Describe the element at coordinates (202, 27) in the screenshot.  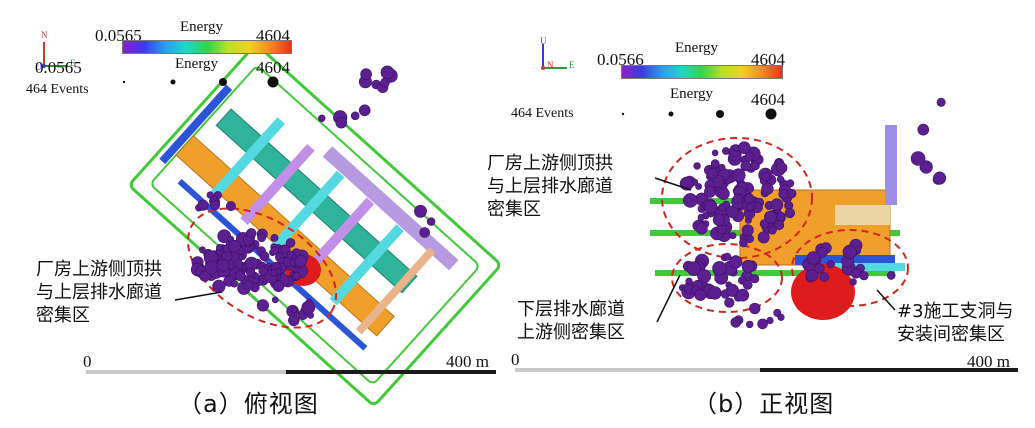
I see `energy-title: Energy` at that location.